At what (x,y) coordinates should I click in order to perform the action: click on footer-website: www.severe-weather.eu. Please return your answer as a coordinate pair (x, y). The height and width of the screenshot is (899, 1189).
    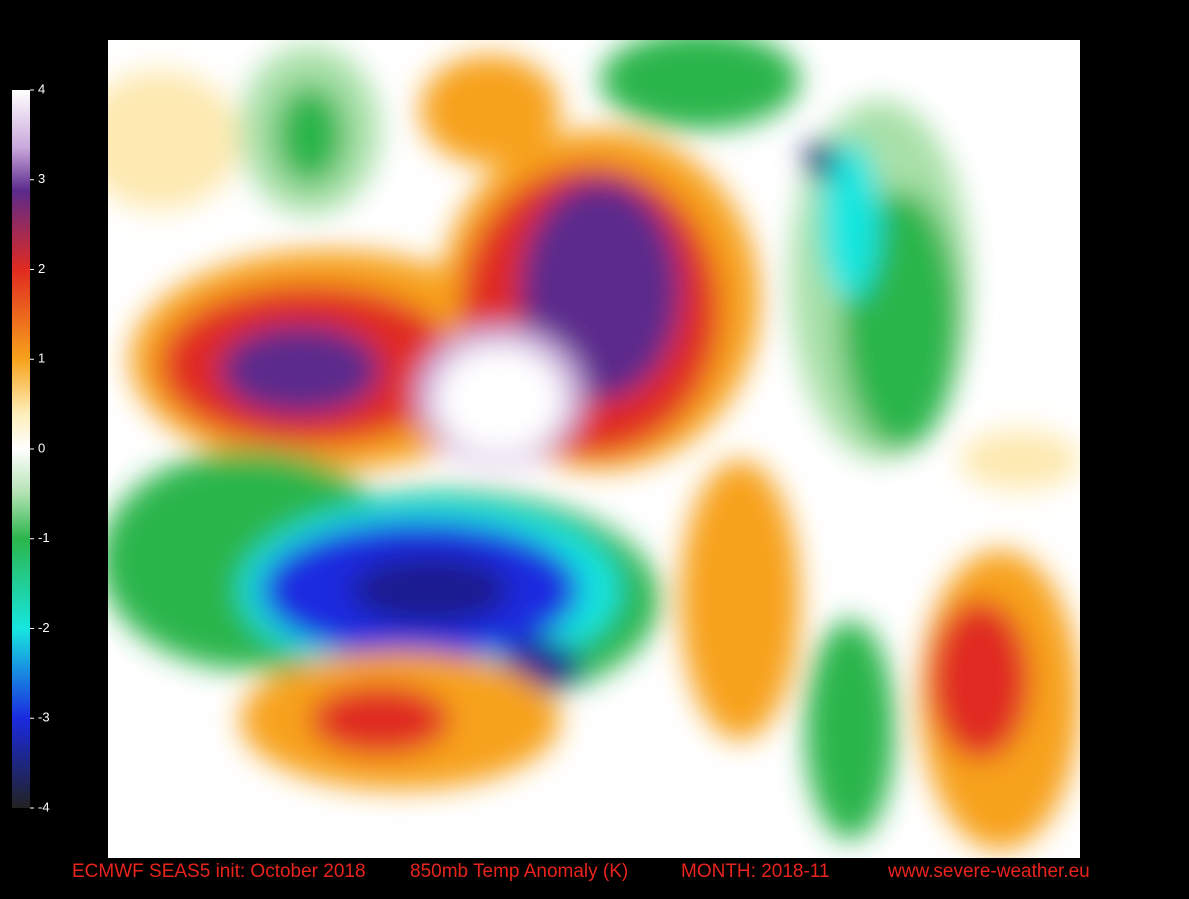
    Looking at the image, I should click on (988, 871).